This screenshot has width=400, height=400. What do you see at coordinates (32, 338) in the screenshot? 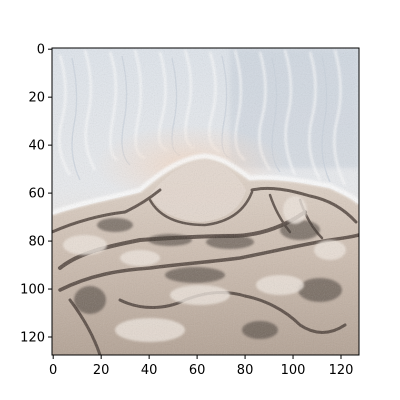
I see `y-tick-label: 120` at bounding box center [32, 338].